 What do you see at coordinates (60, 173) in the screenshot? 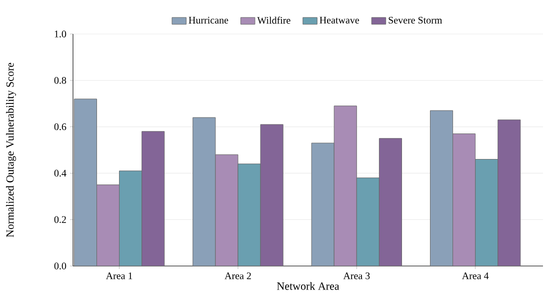
I see `y-tick-label: 0.4` at bounding box center [60, 173].